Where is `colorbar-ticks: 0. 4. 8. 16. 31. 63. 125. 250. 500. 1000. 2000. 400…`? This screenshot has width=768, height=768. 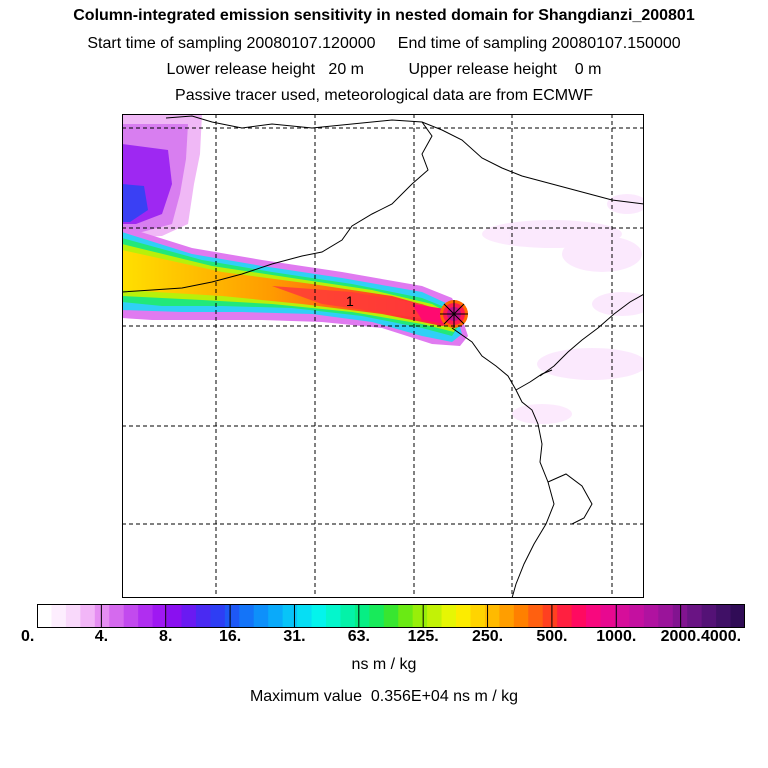 colorbar-ticks: 0. 4. 8. 16. 31. 63. 125. 250. 500. 1000. 2000. 400… is located at coordinates (384, 639).